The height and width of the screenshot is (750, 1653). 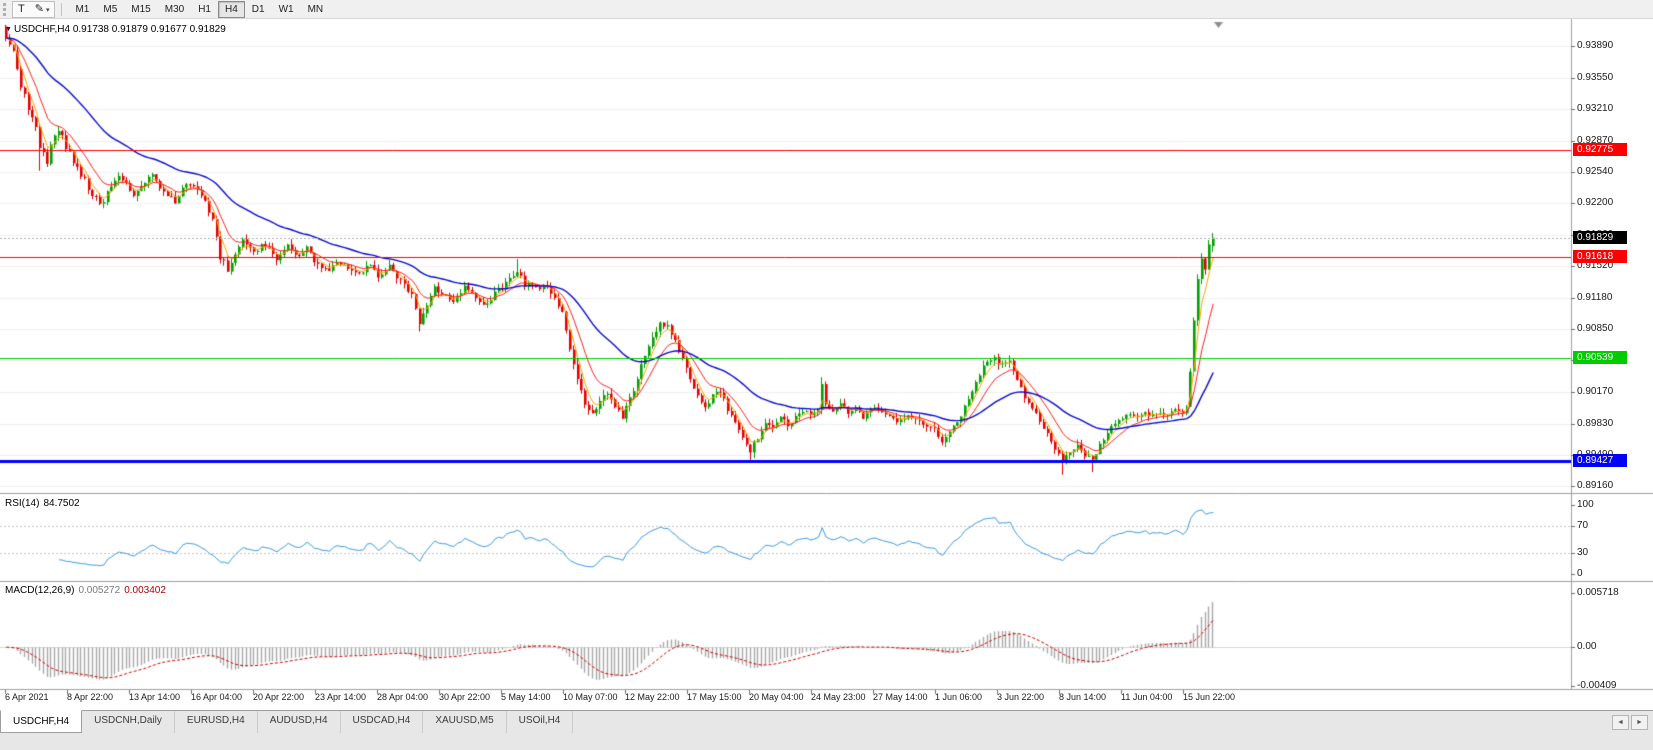 What do you see at coordinates (231, 9) in the screenshot?
I see `period-button-h4: H4` at bounding box center [231, 9].